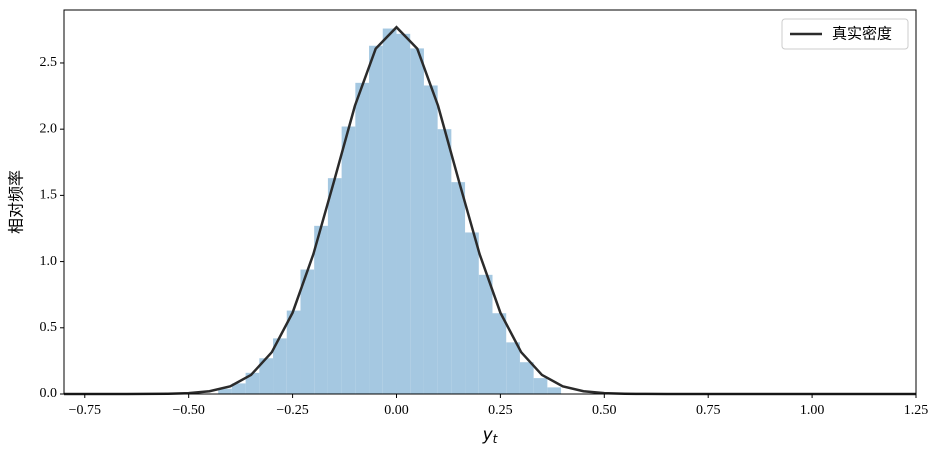 This screenshot has height=453, width=939. What do you see at coordinates (49, 195) in the screenshot?
I see `y-tick-label: 1.5` at bounding box center [49, 195].